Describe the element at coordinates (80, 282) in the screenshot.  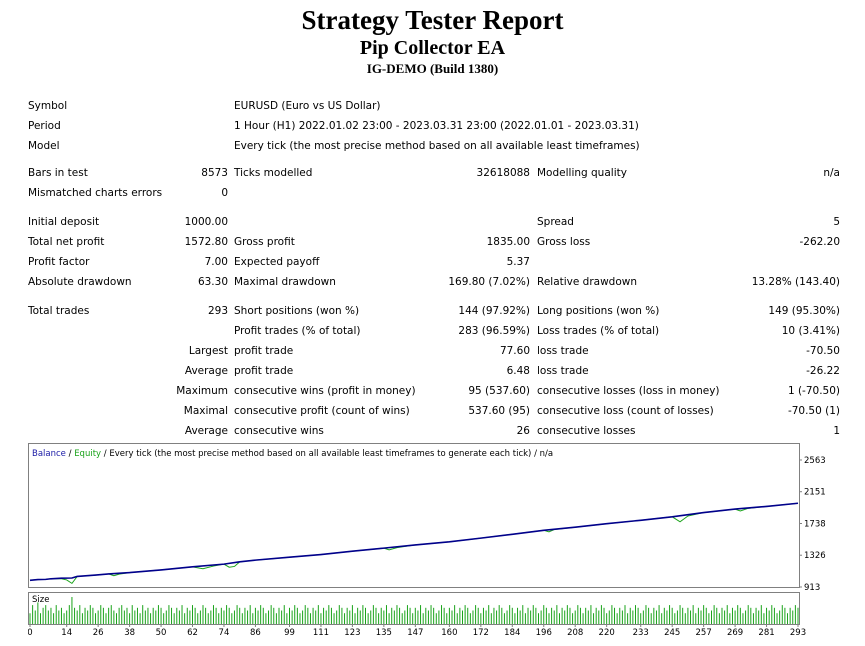
I see `absolute-drawdown-label: Absolute drawdown` at that location.